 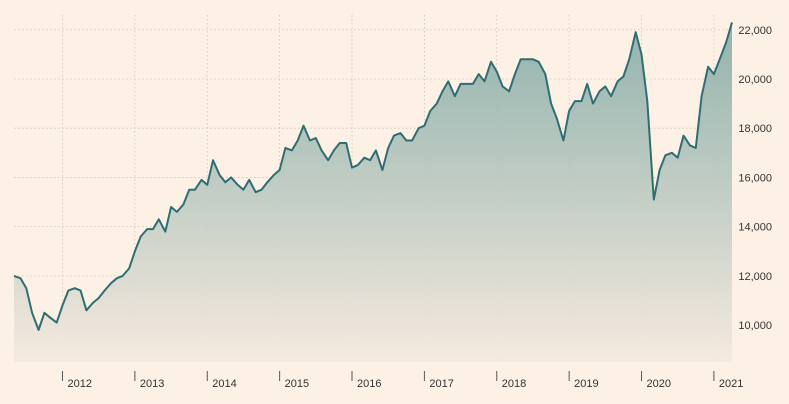 I want to click on y-tick-label: 22,000, so click(x=755, y=31).